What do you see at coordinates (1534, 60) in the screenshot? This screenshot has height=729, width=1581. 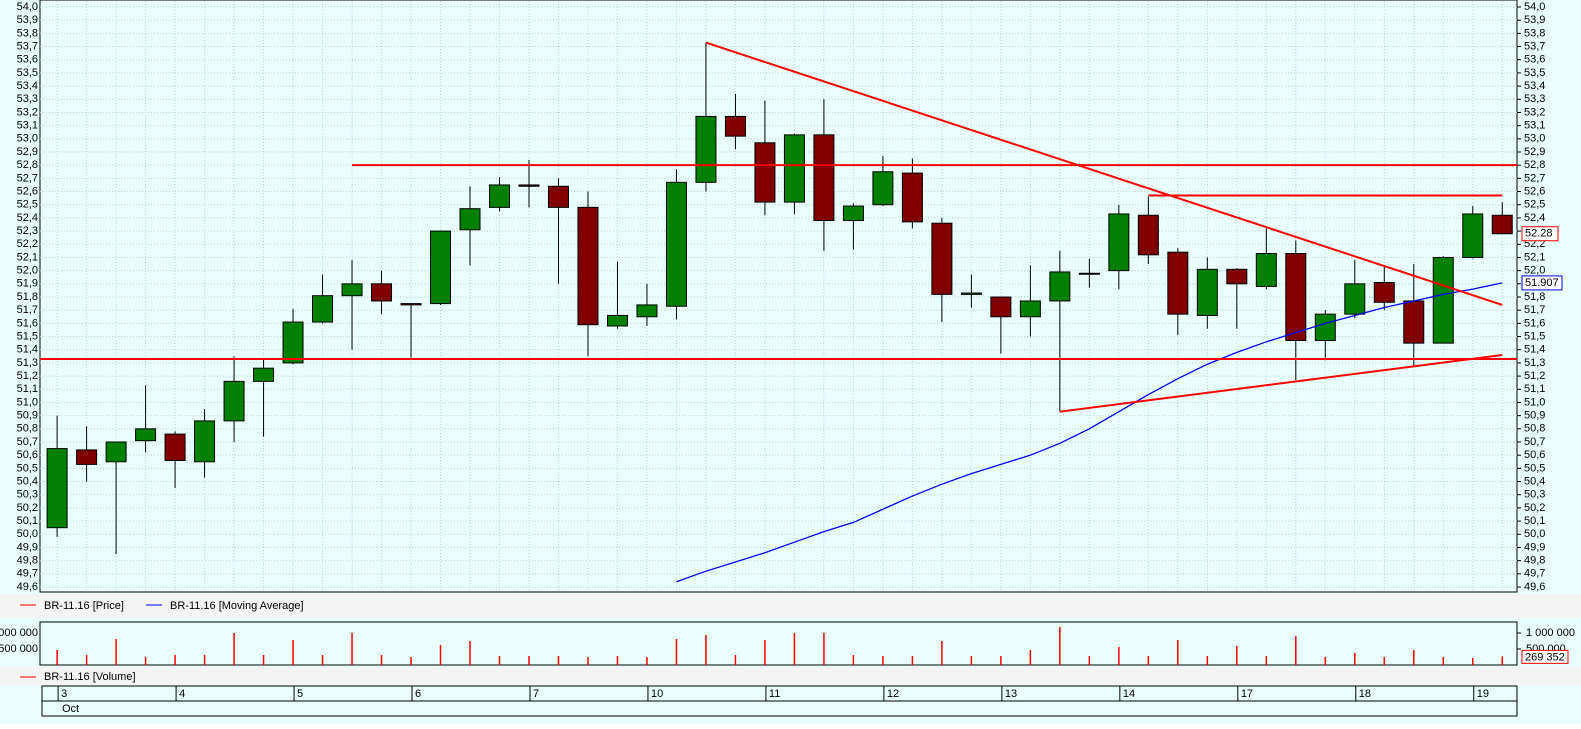 I see `y-tick-label-right: 53,6` at bounding box center [1534, 60].